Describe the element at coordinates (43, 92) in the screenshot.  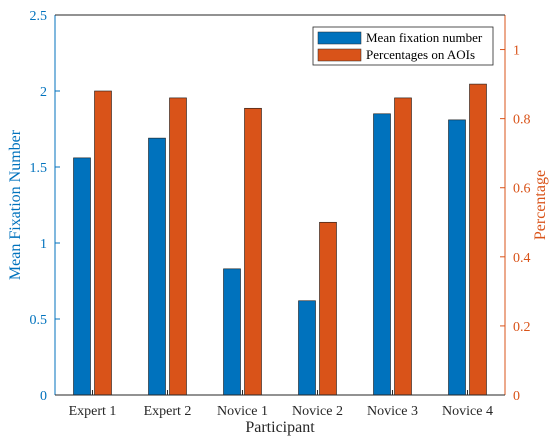
I see `left-tick-label-4: 2` at that location.